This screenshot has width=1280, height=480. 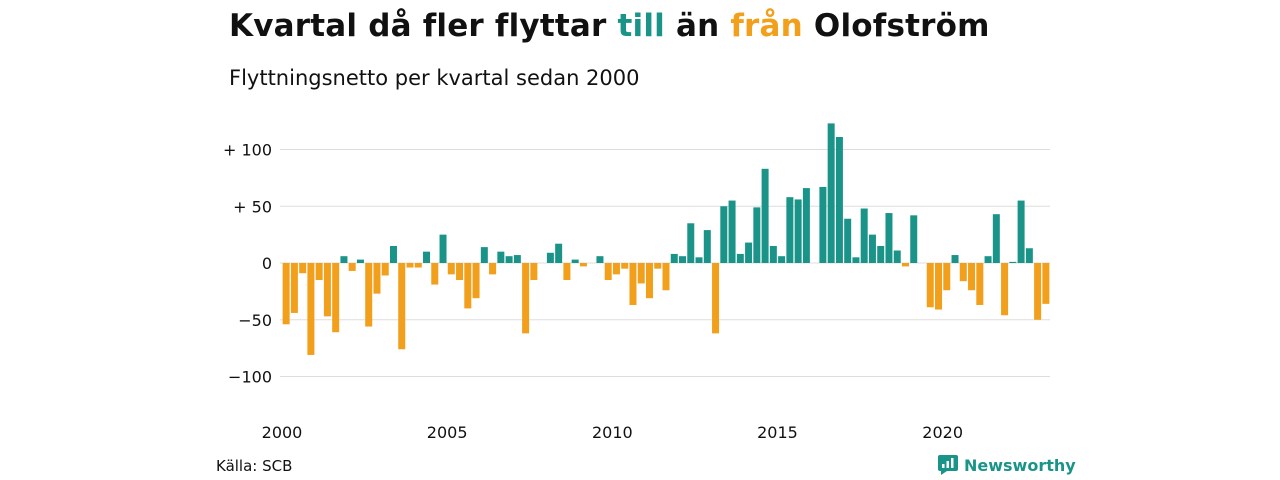 What do you see at coordinates (423, 26) in the screenshot?
I see `title-part-1: Kvartal då fler flyttar` at bounding box center [423, 26].